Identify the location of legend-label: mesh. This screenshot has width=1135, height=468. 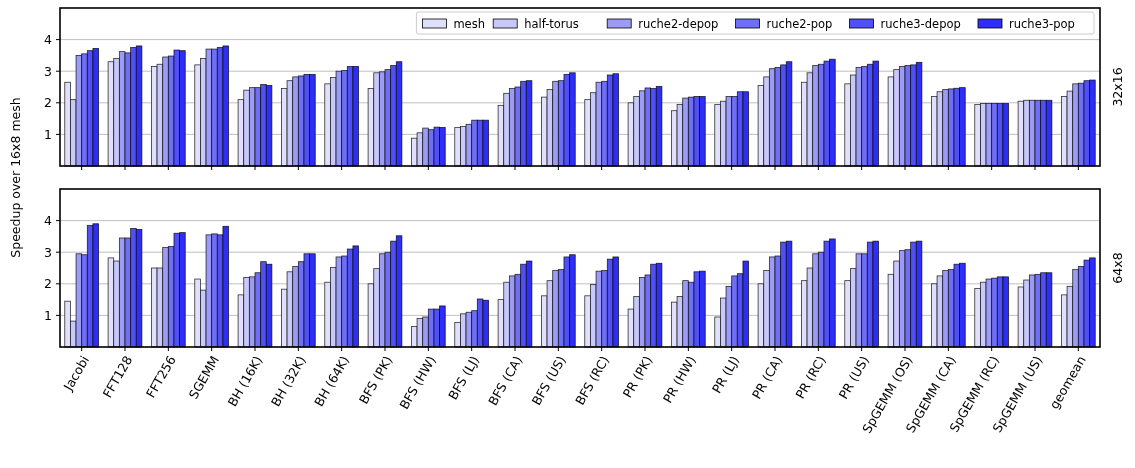
(469, 23).